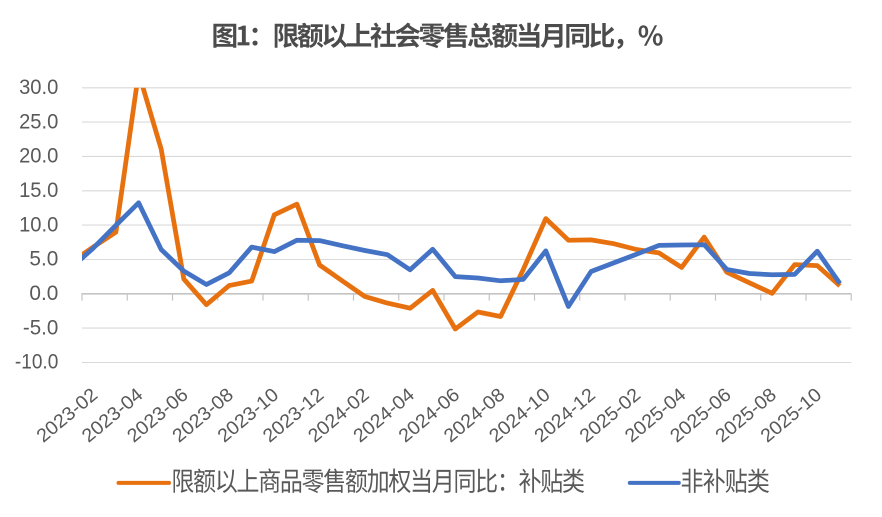 This screenshot has width=882, height=517. I want to click on svg-text: -10.0, so click(36, 362).